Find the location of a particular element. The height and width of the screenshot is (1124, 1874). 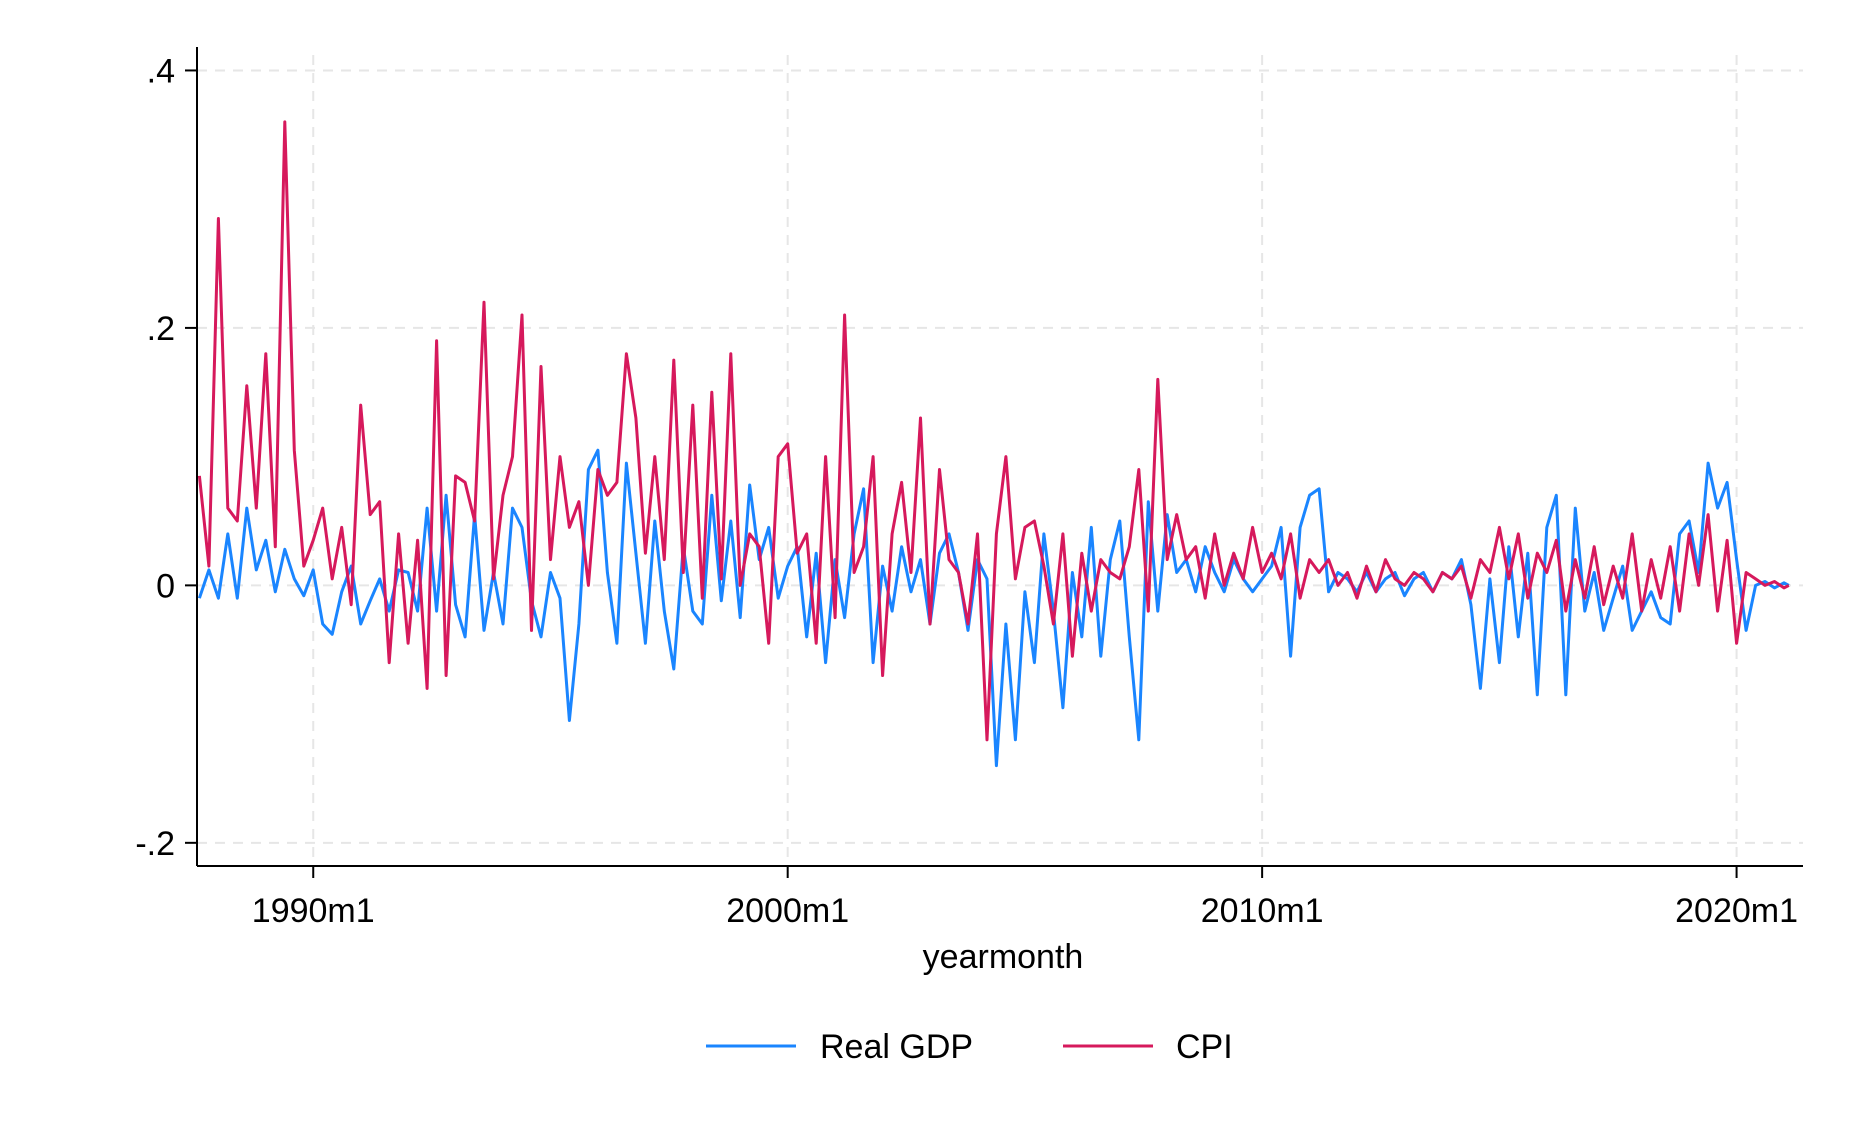

x-tick-label: 2000m1 is located at coordinates (787, 911).